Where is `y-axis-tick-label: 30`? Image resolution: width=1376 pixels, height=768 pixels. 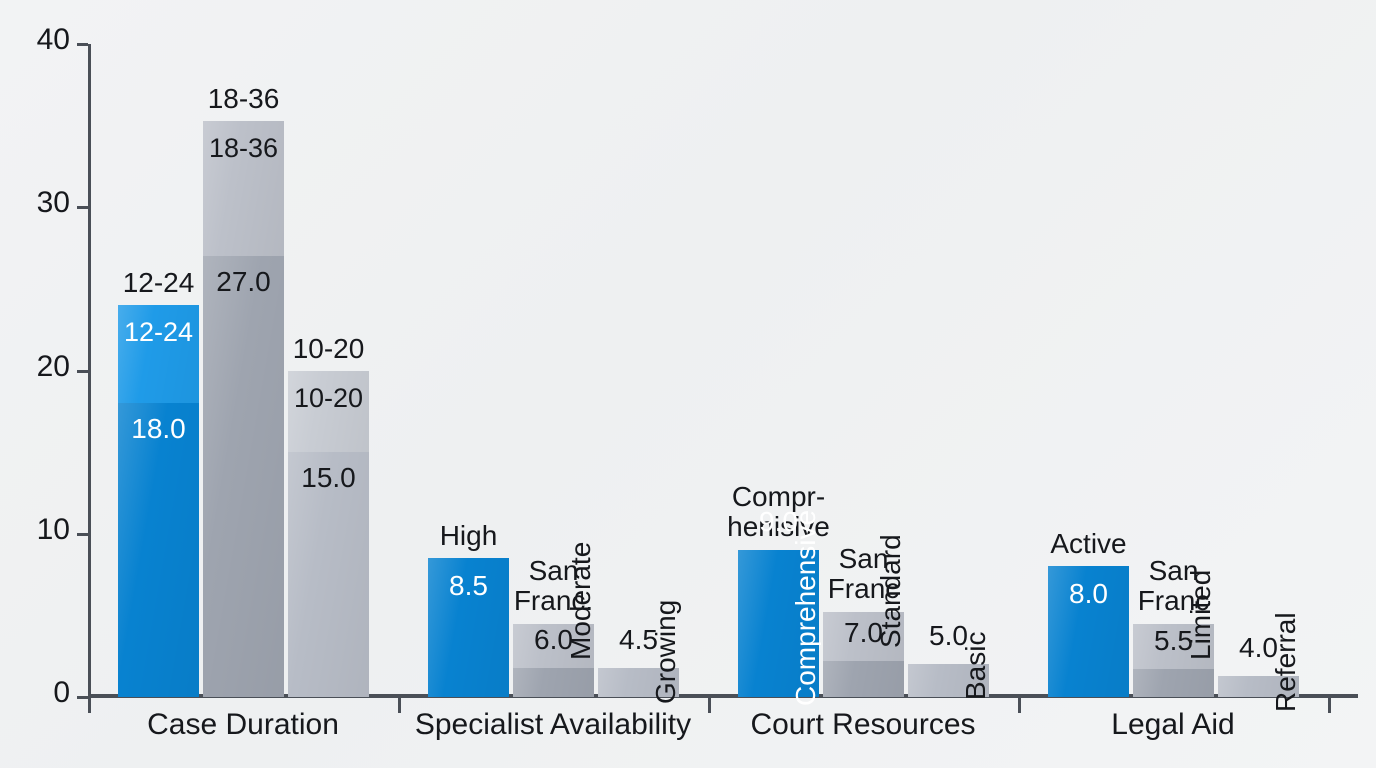 y-axis-tick-label: 30 is located at coordinates (53, 203).